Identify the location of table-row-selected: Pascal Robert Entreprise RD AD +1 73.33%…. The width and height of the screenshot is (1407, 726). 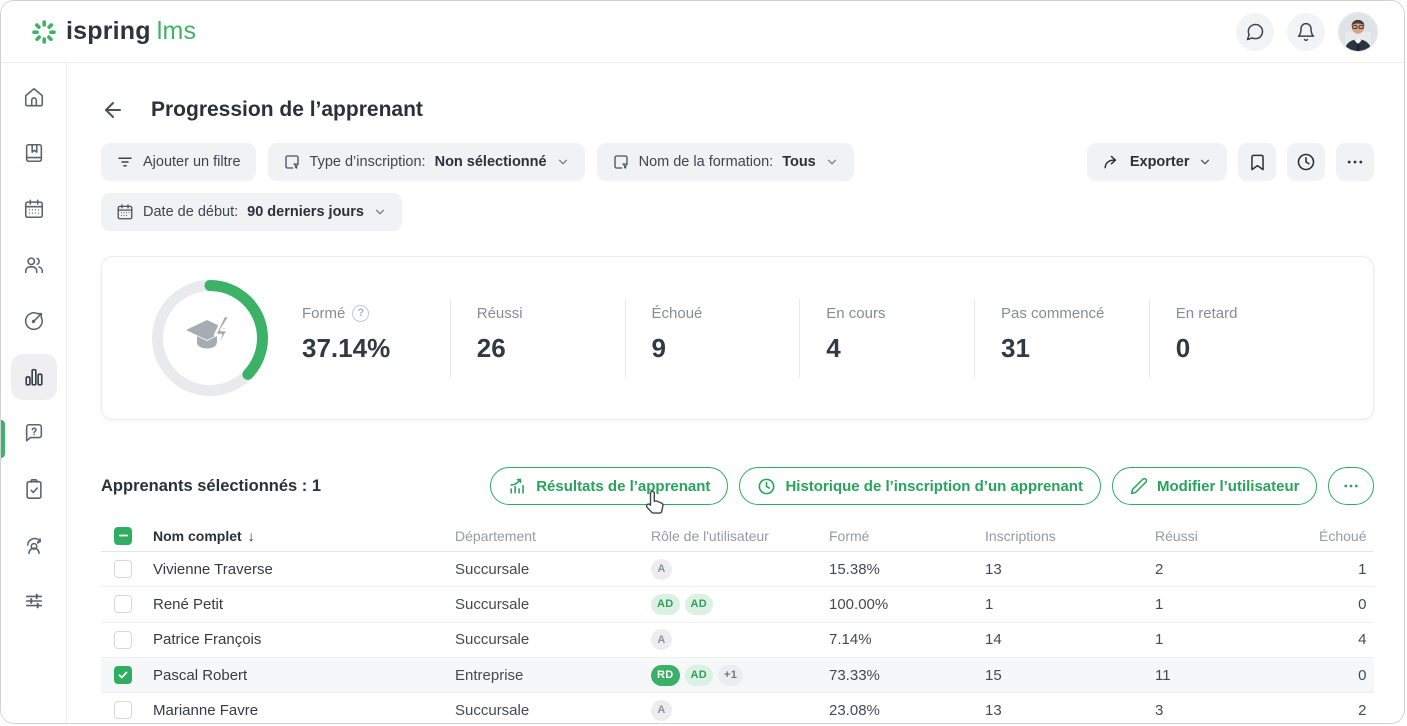
(738, 675).